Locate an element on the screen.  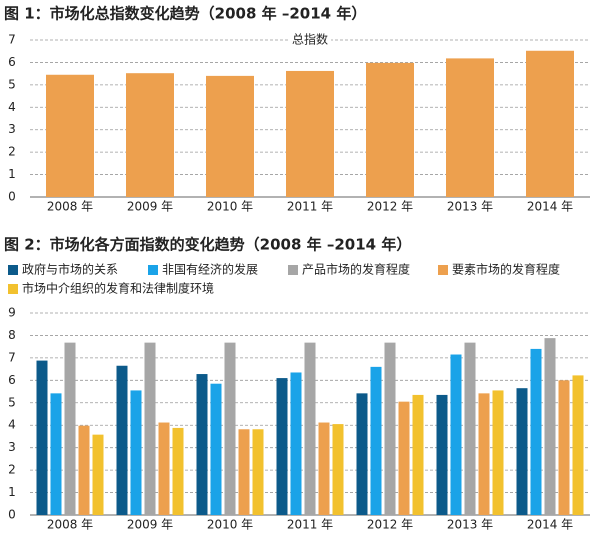
legend-label: 总指数 is located at coordinates (310, 39).